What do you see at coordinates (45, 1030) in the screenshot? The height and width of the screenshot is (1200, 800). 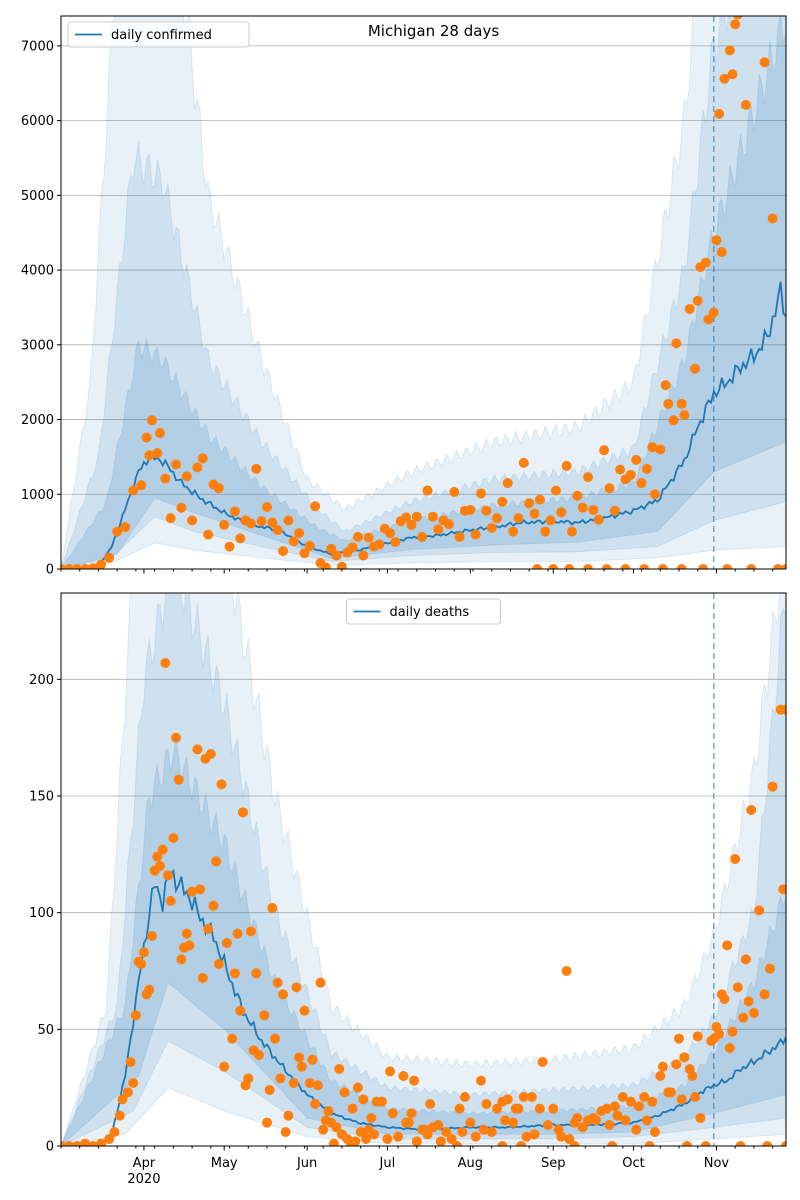 I see `y-tick-label: 50` at bounding box center [45, 1030].